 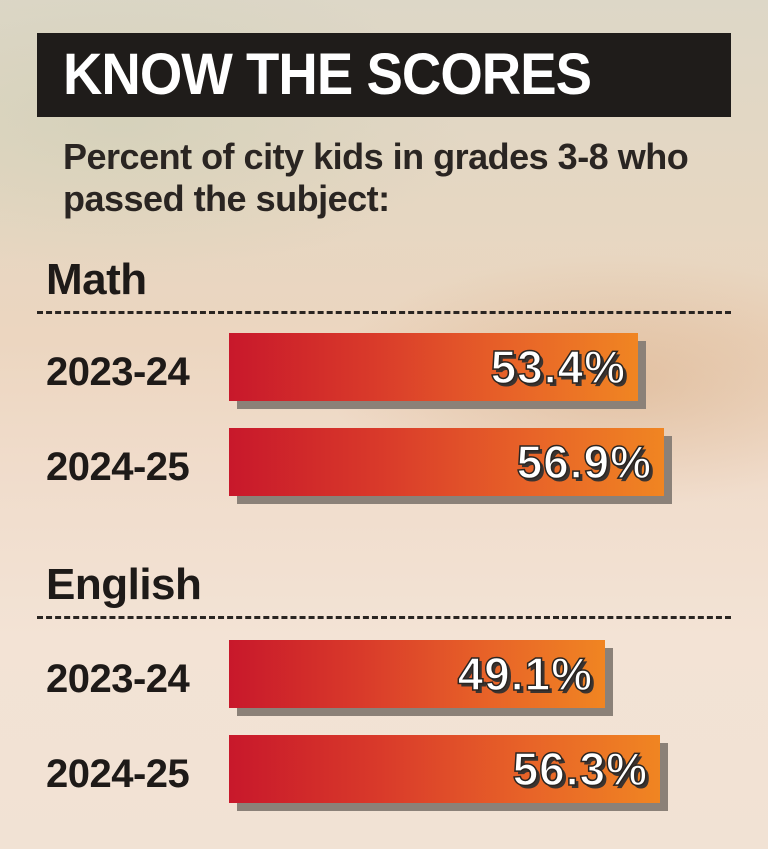 I want to click on bar: 56.9%, so click(x=450, y=466).